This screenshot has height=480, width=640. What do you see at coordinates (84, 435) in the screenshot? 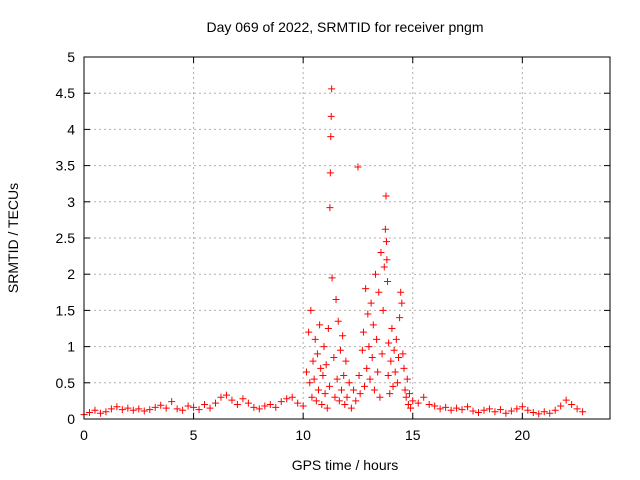
I see `x-tick-label: 0` at bounding box center [84, 435].